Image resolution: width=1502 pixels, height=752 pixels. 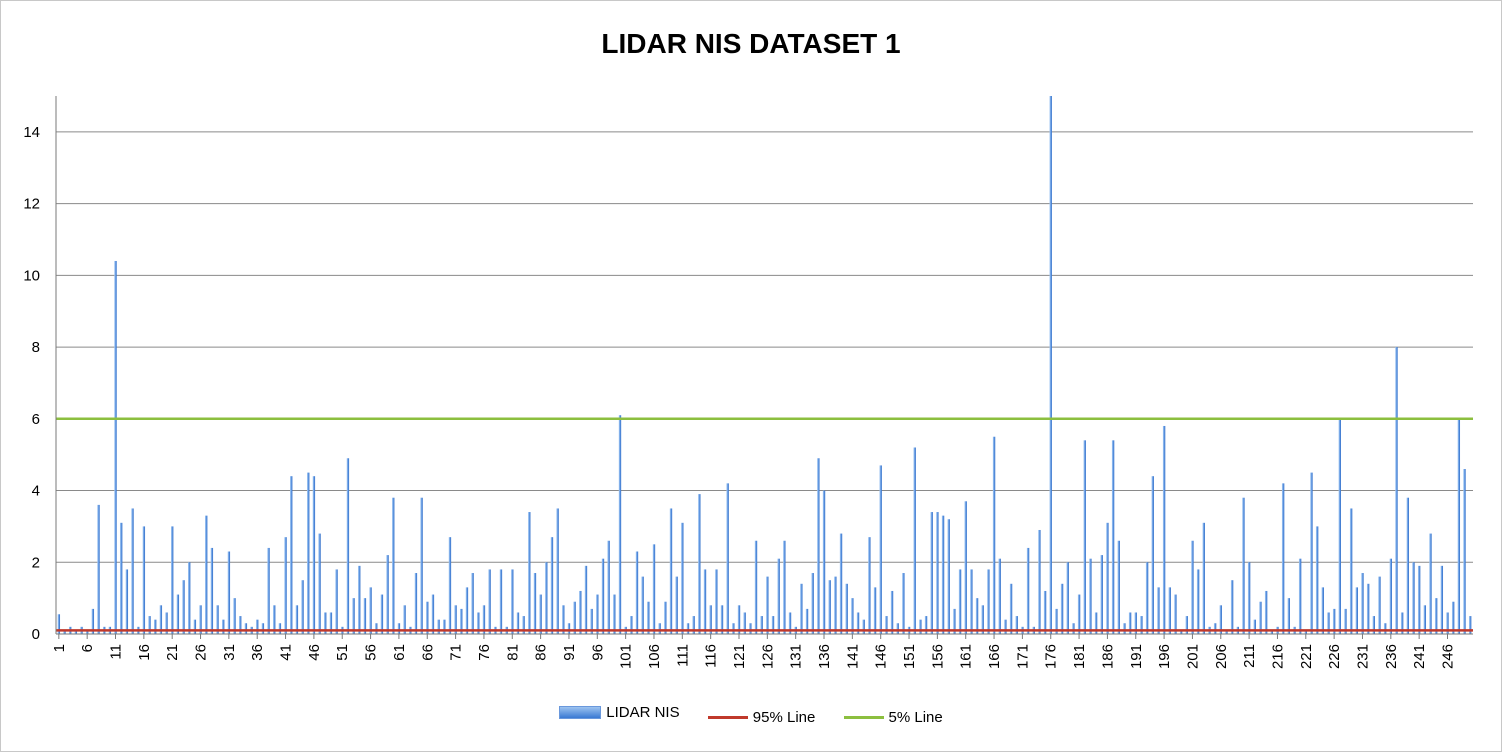 I want to click on legend-label-lidar-nis: LIDAR NIS, so click(x=643, y=712).